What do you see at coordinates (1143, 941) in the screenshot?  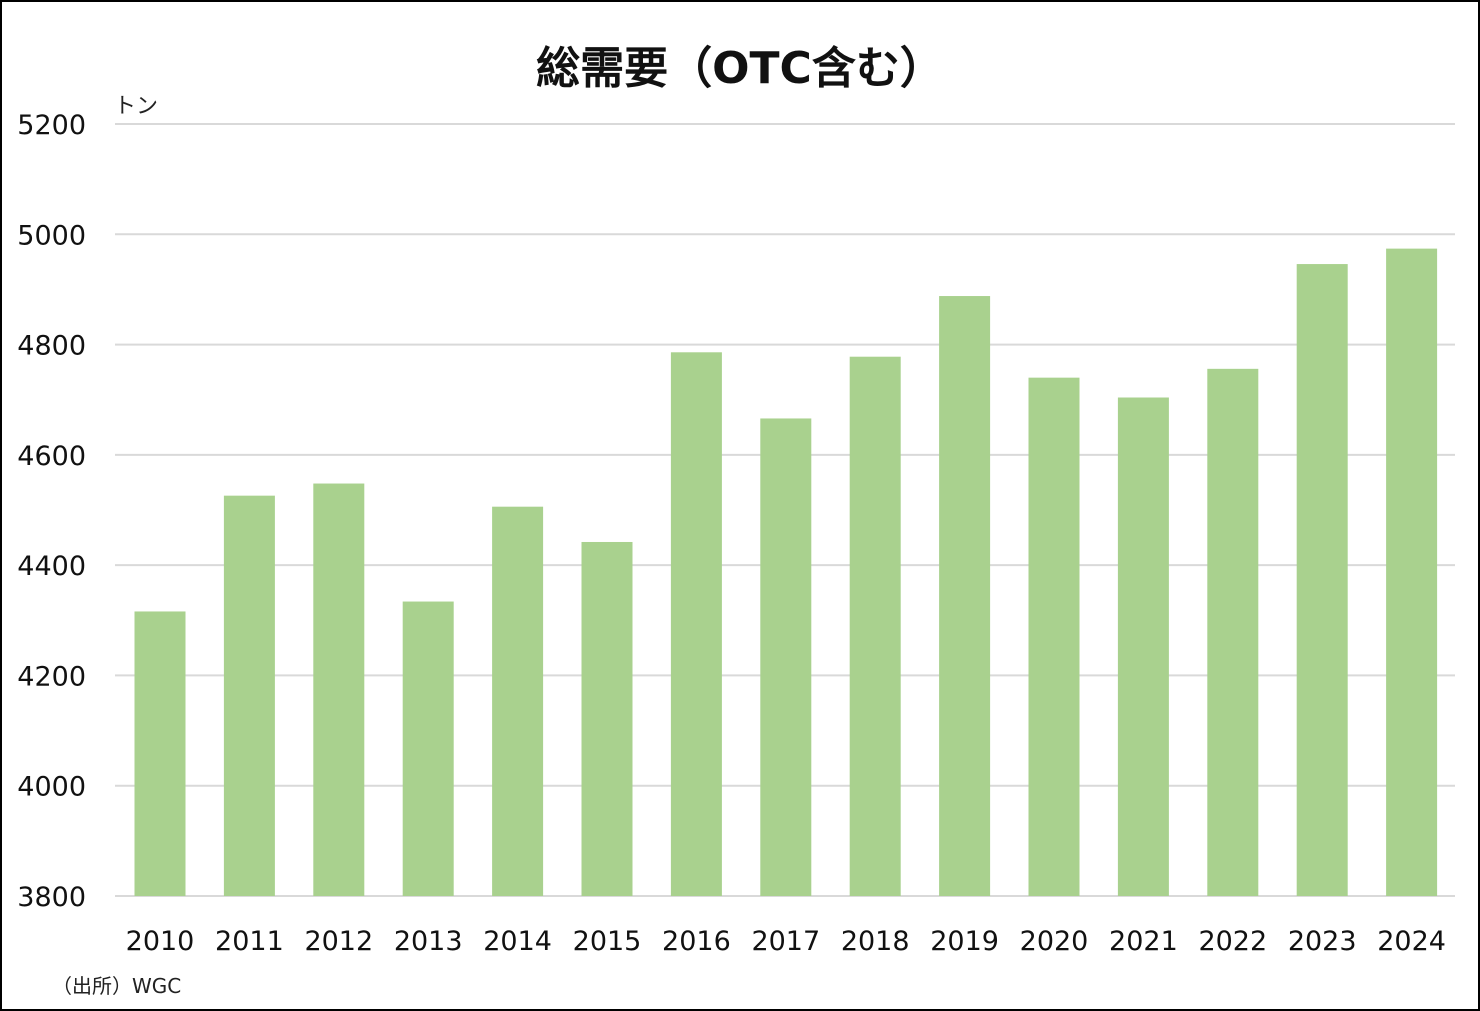 I see `x-tick-label: 2021` at bounding box center [1143, 941].